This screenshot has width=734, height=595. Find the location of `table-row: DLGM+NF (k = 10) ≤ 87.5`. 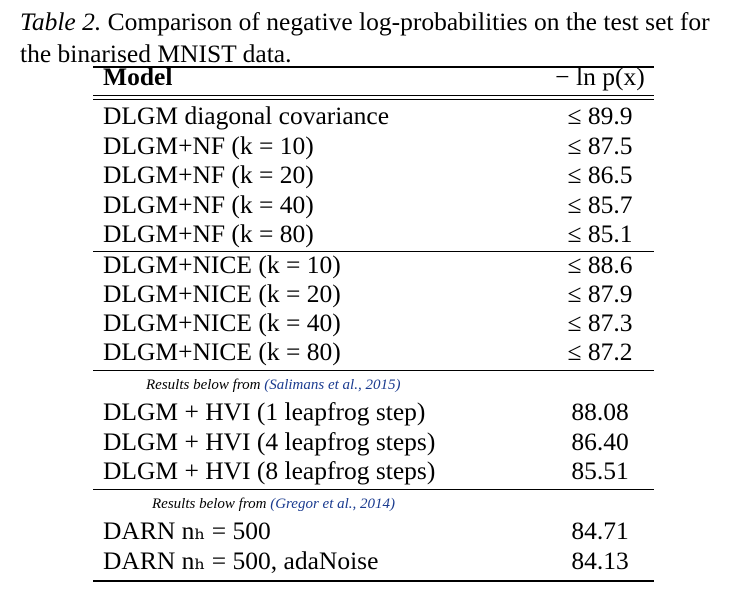

table-row: DLGM+NF (k = 10) ≤ 87.5 is located at coordinates (377, 146).